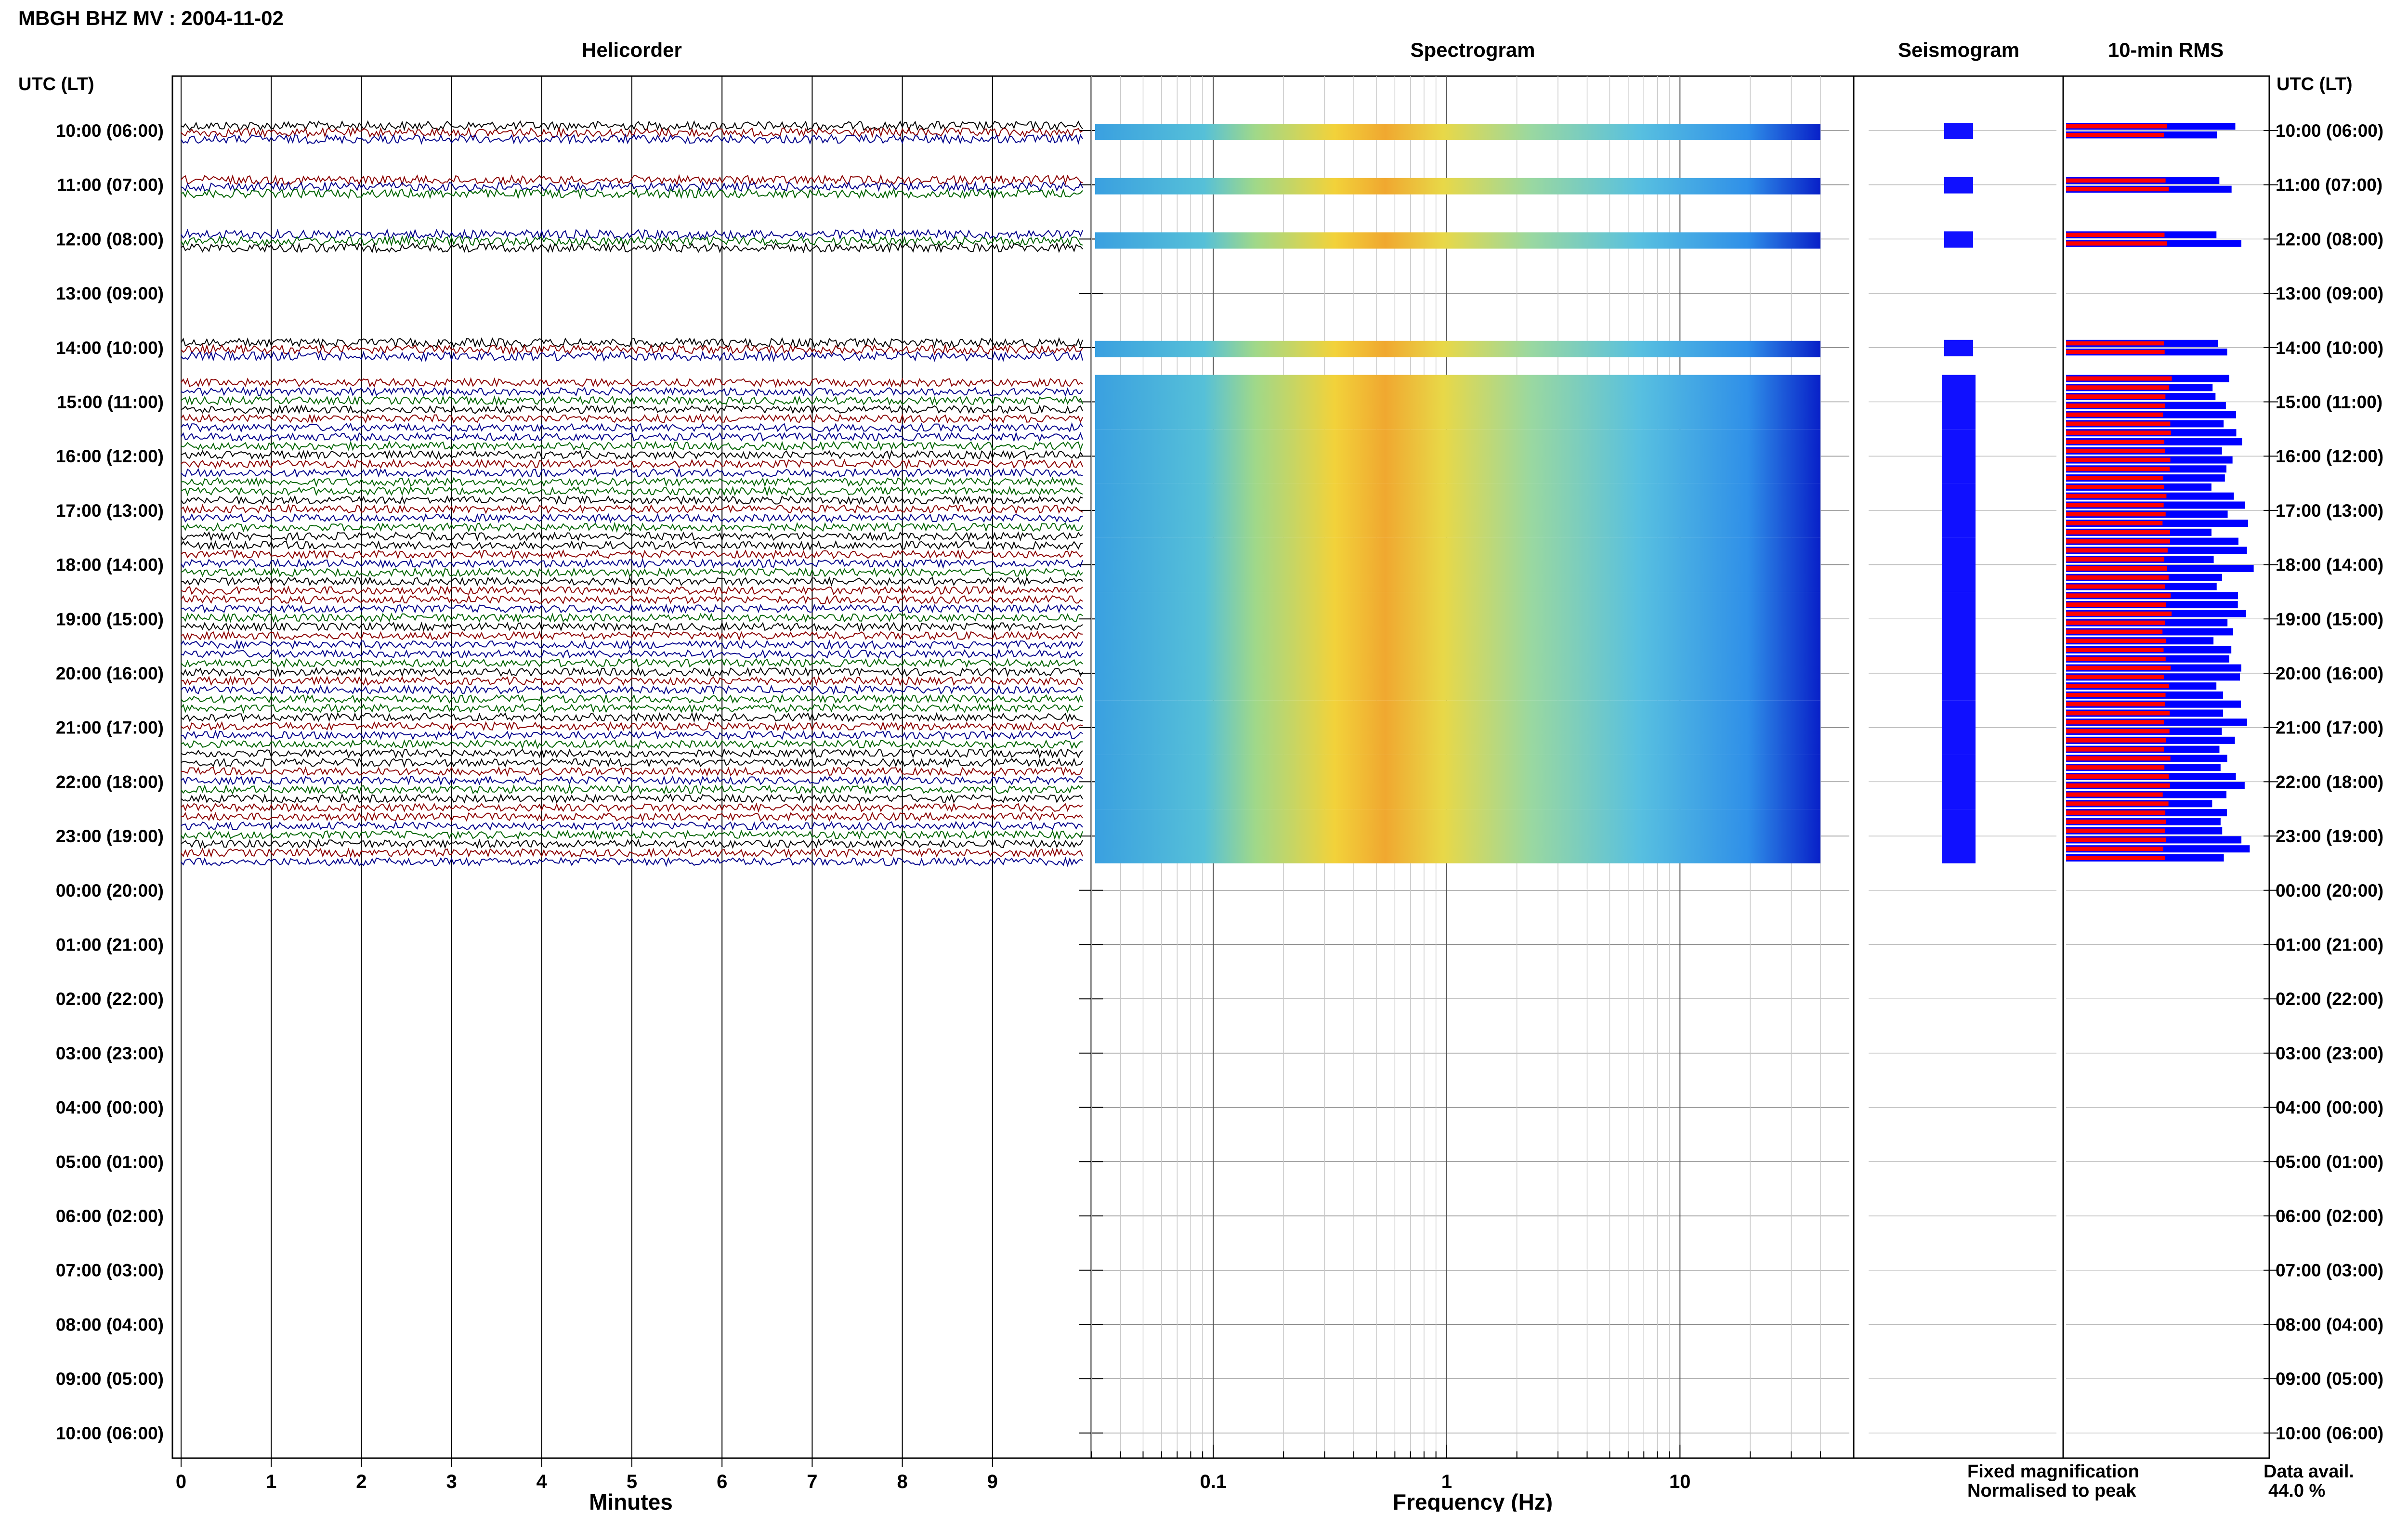 The width and height of the screenshot is (2408, 1514). What do you see at coordinates (151, 18) in the screenshot?
I see `page-title: MBGH BHZ MV : 2004-11-02` at bounding box center [151, 18].